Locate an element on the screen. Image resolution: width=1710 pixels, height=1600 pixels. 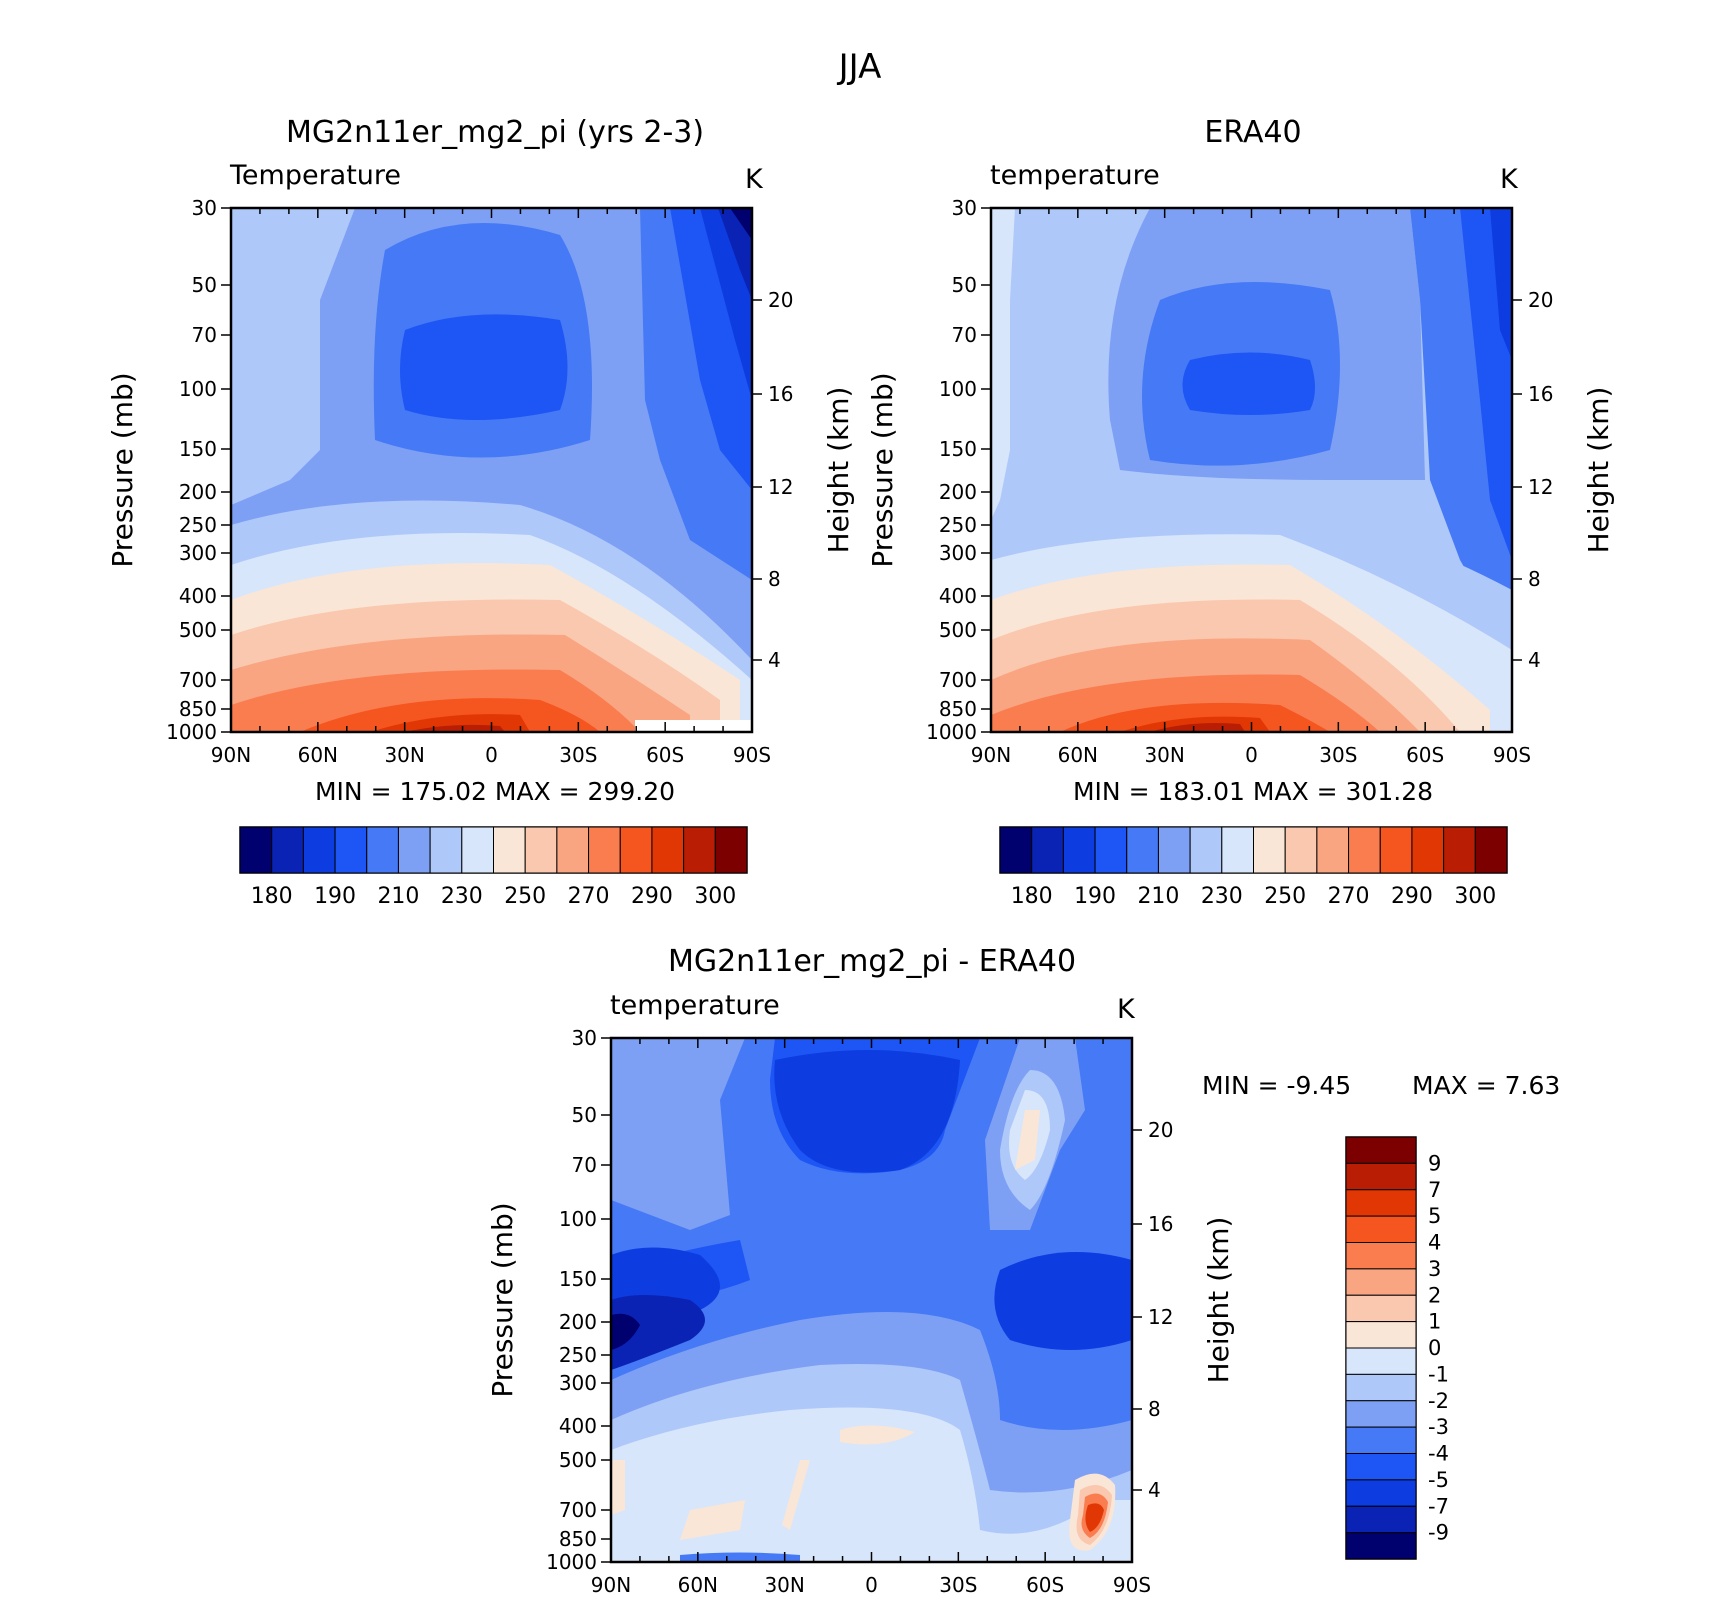
y-tick-label: 50 is located at coordinates (204, 285).